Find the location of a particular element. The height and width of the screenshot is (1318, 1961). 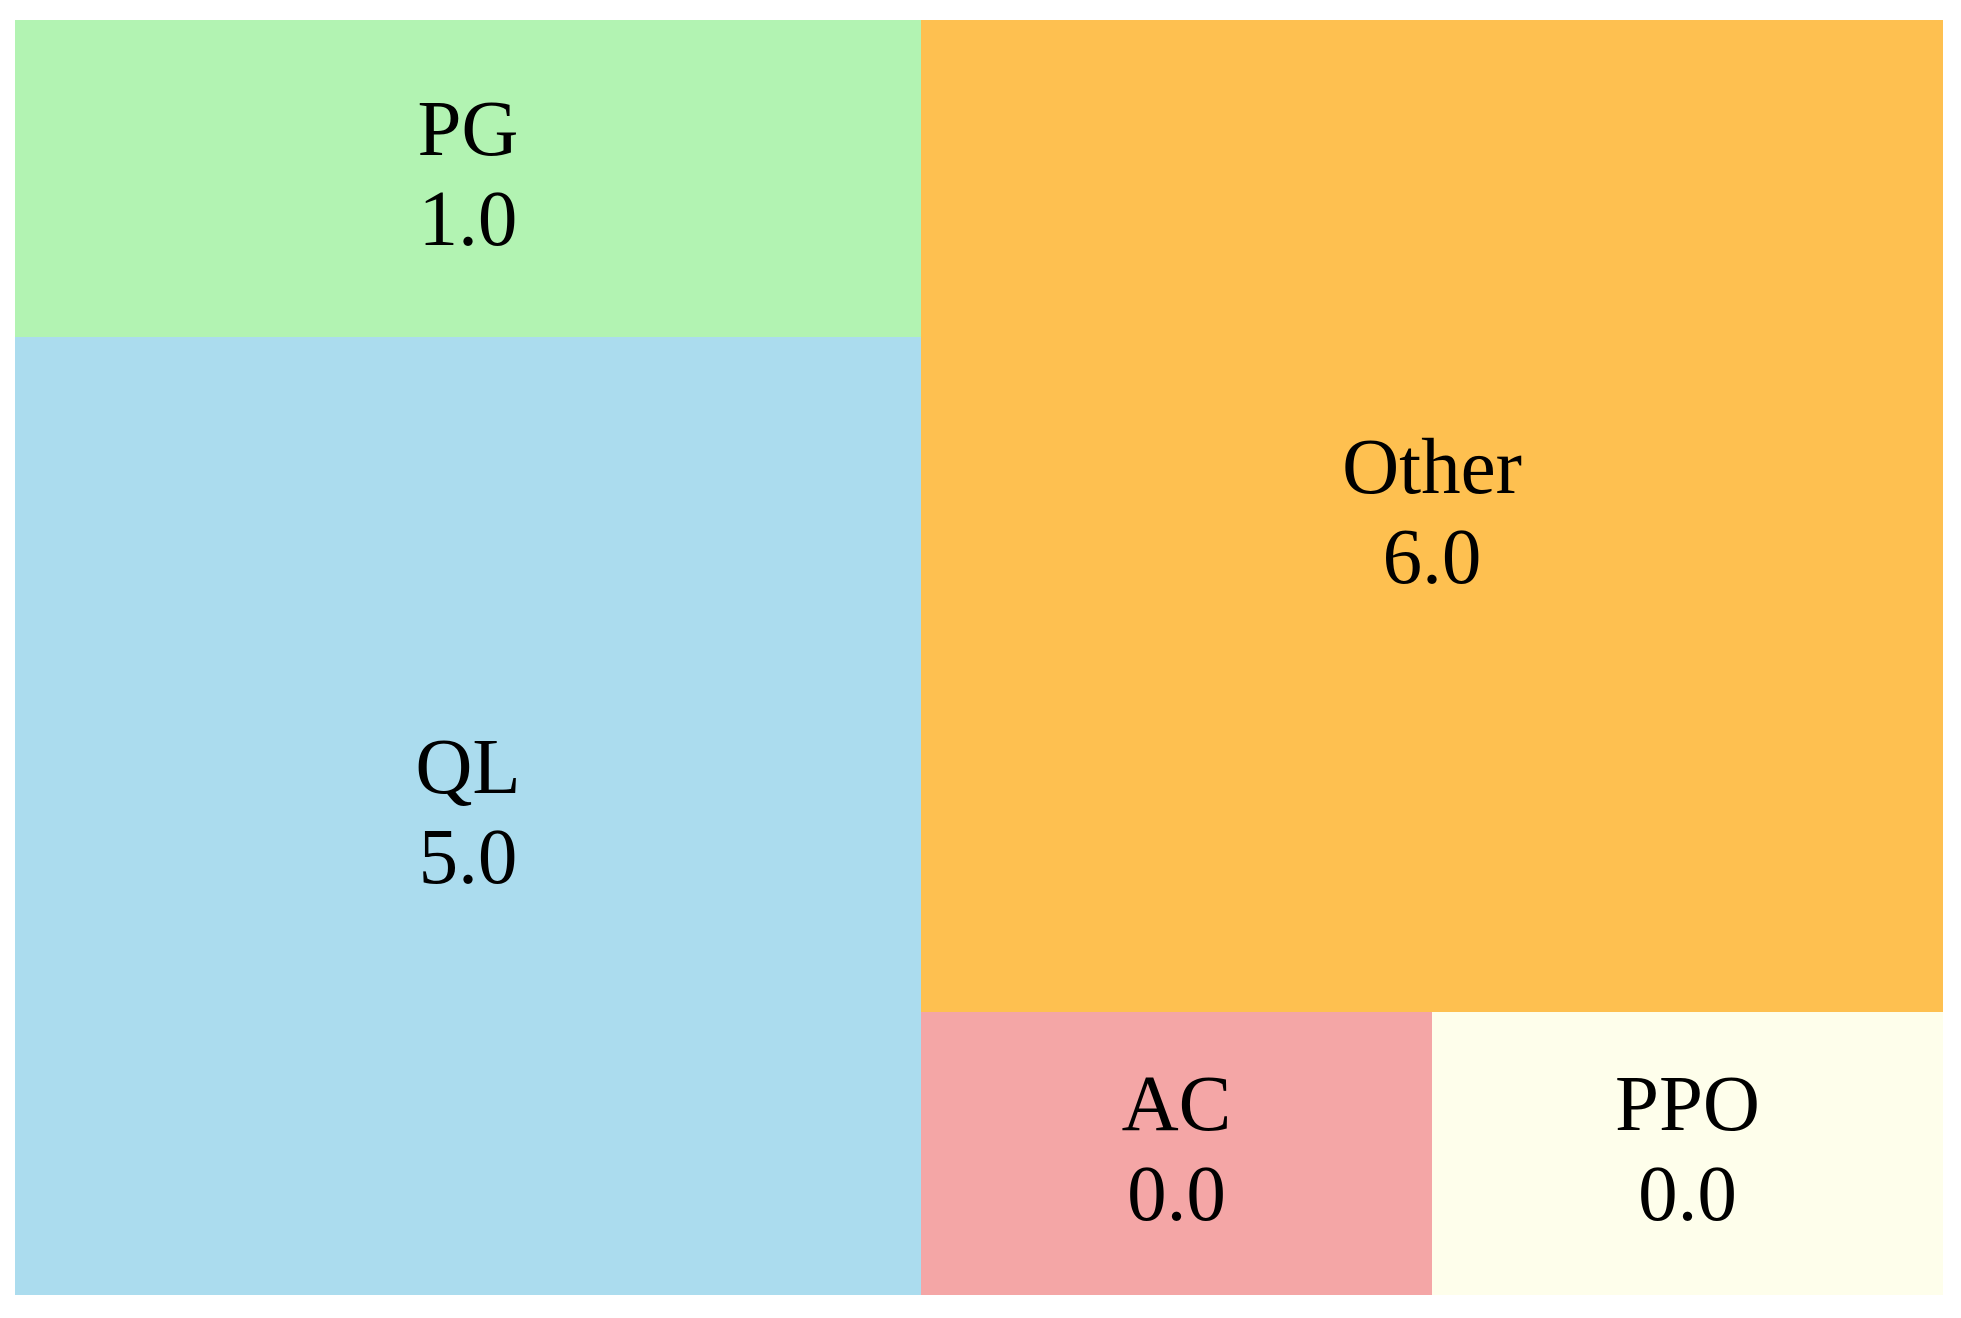

tile-pg-label: PG is located at coordinates (468, 129).